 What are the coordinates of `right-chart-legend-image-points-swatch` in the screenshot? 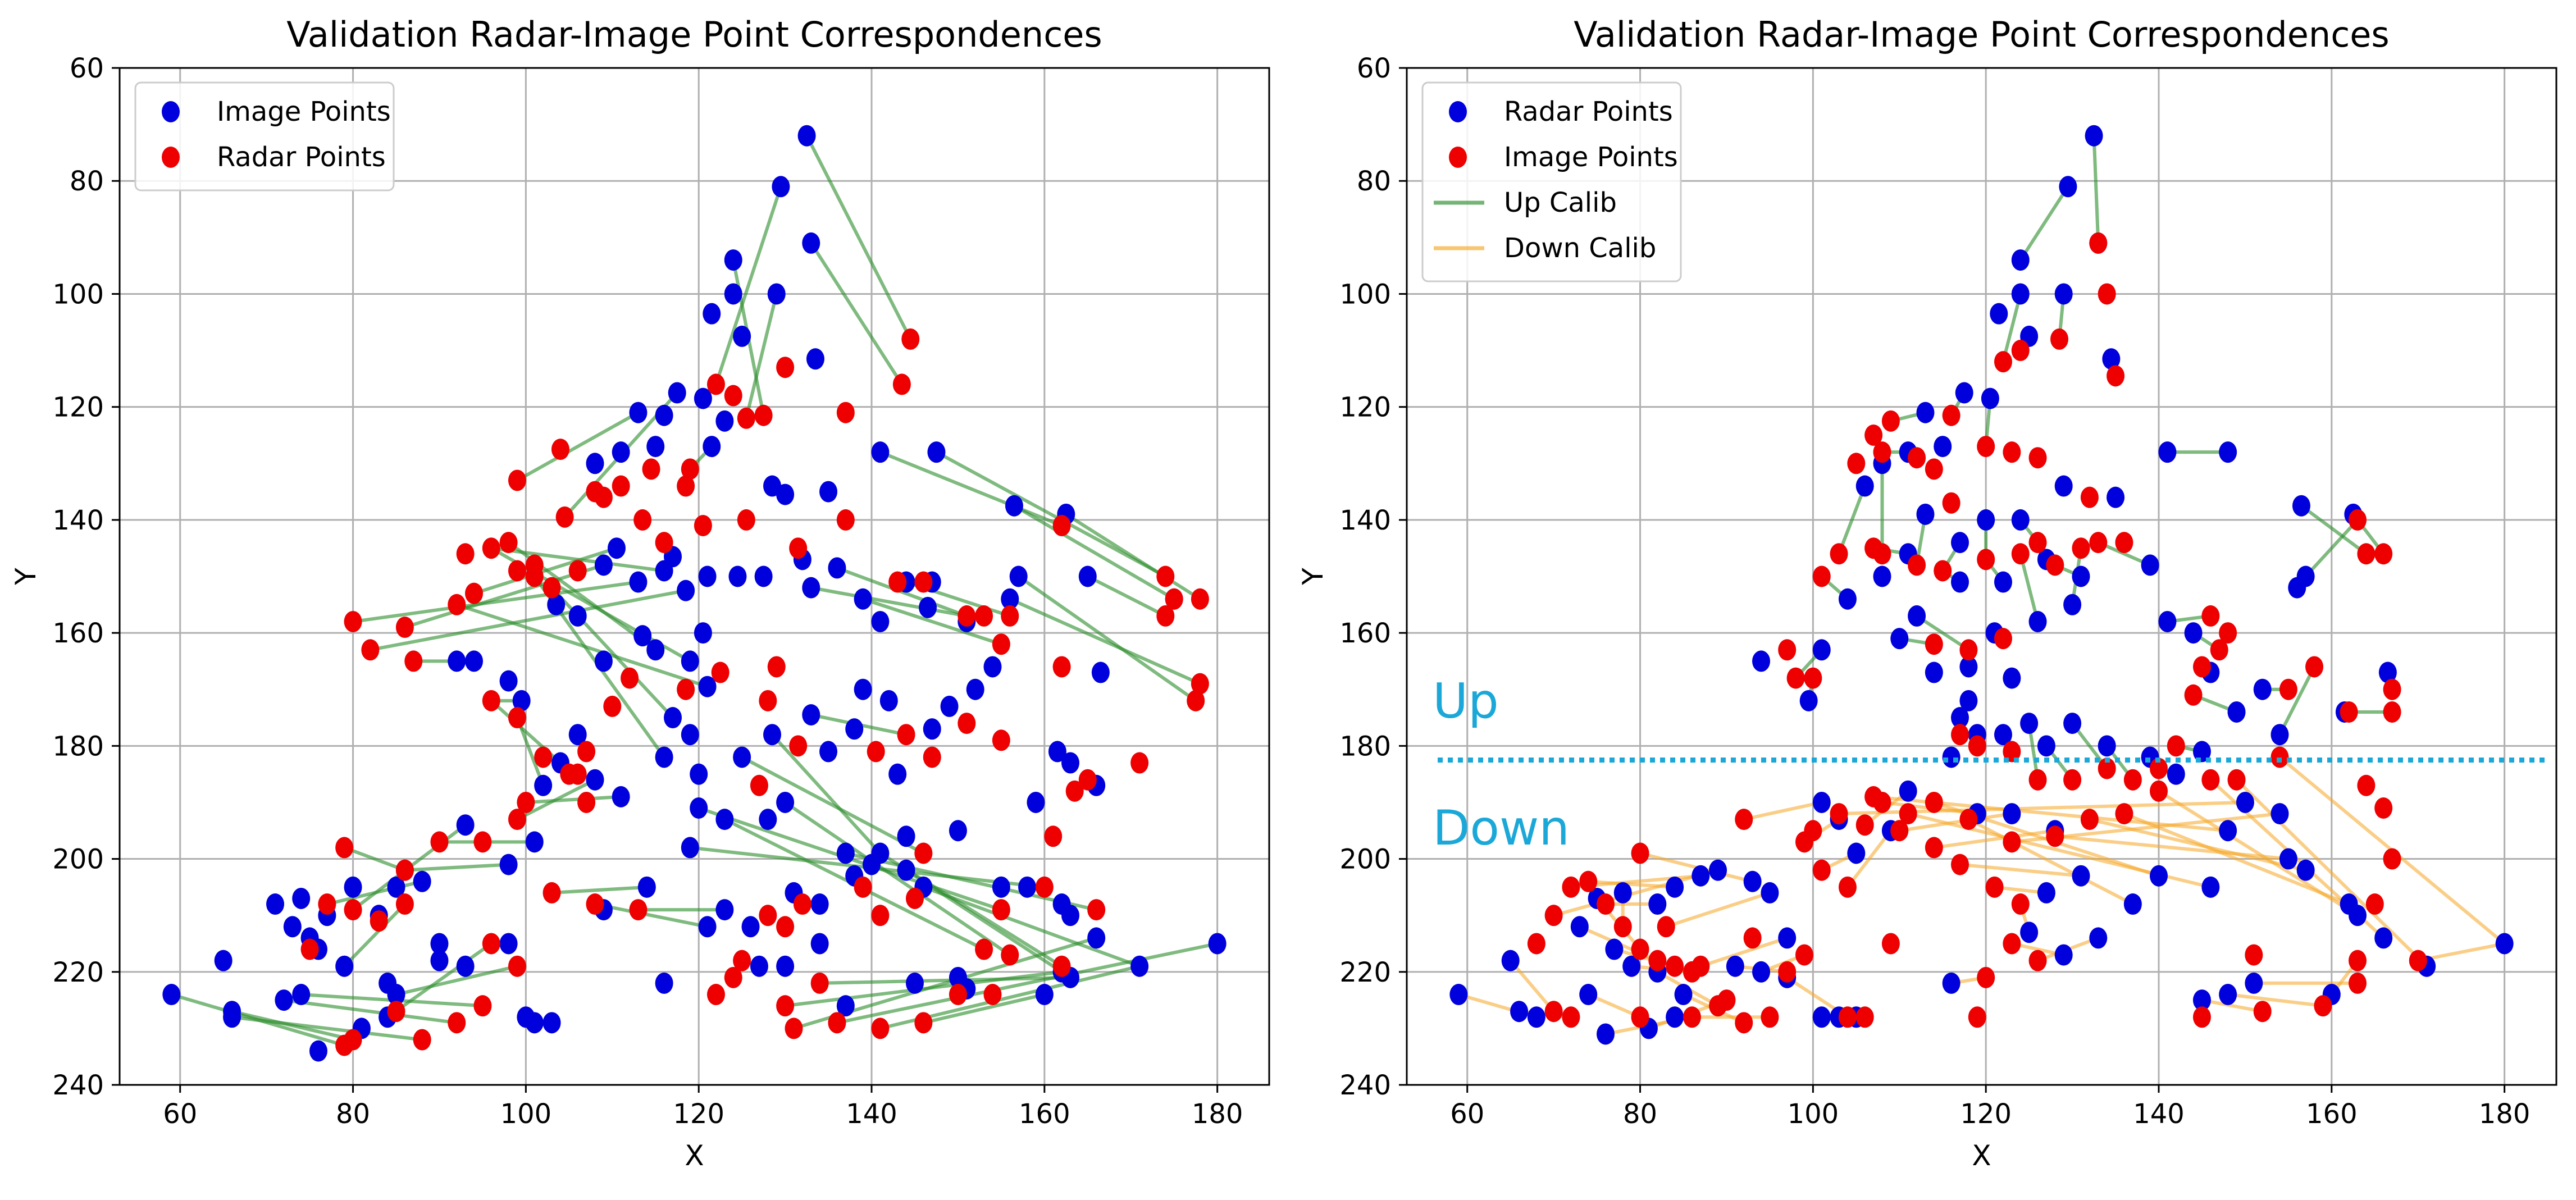 It's located at (1458, 157).